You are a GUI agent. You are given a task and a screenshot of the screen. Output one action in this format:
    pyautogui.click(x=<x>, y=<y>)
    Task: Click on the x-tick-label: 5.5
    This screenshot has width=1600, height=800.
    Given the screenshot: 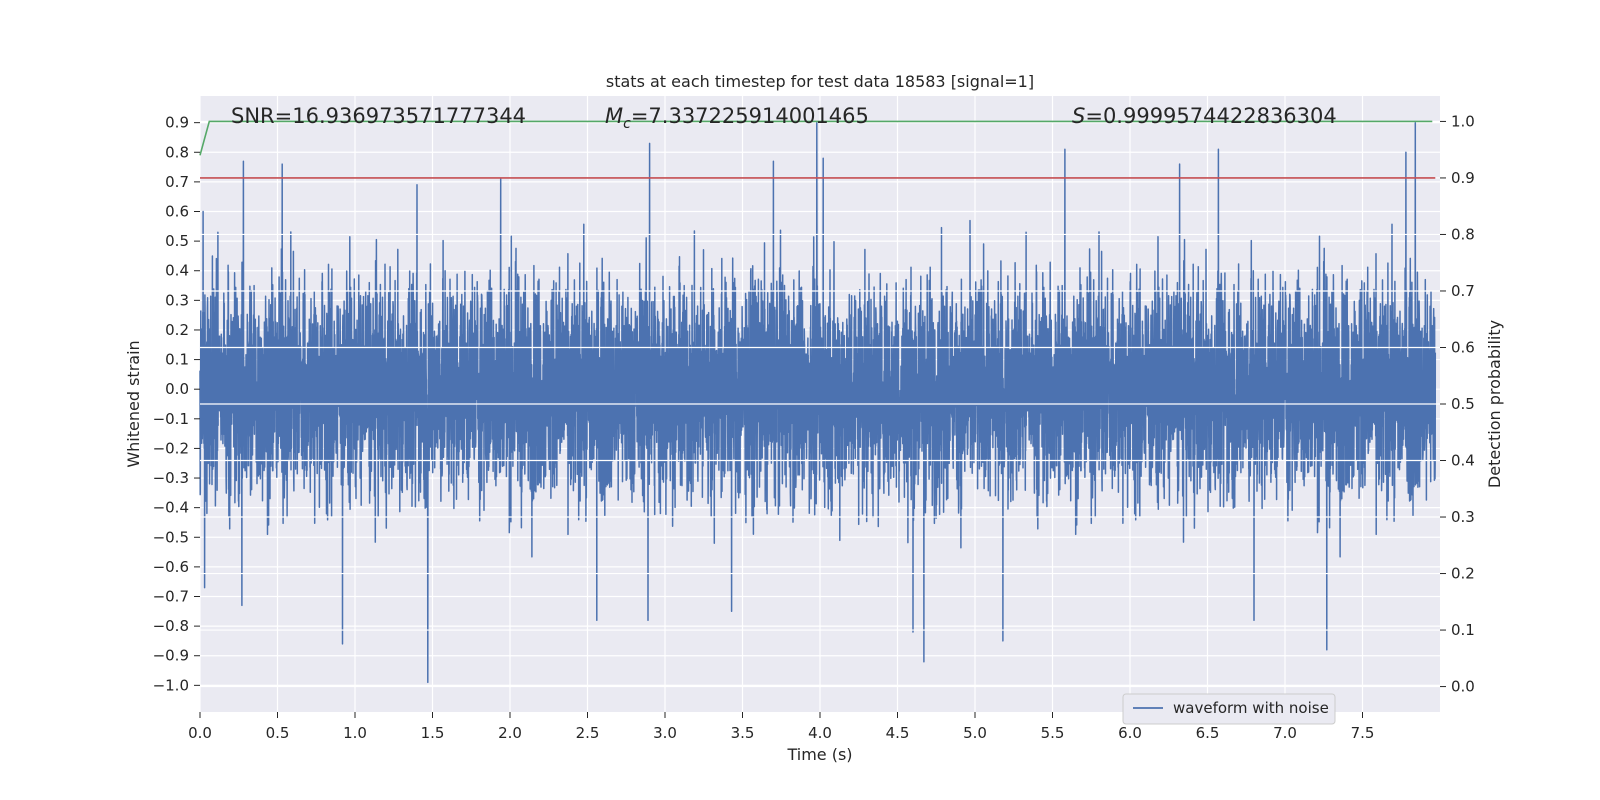 What is the action you would take?
    pyautogui.click(x=1053, y=733)
    